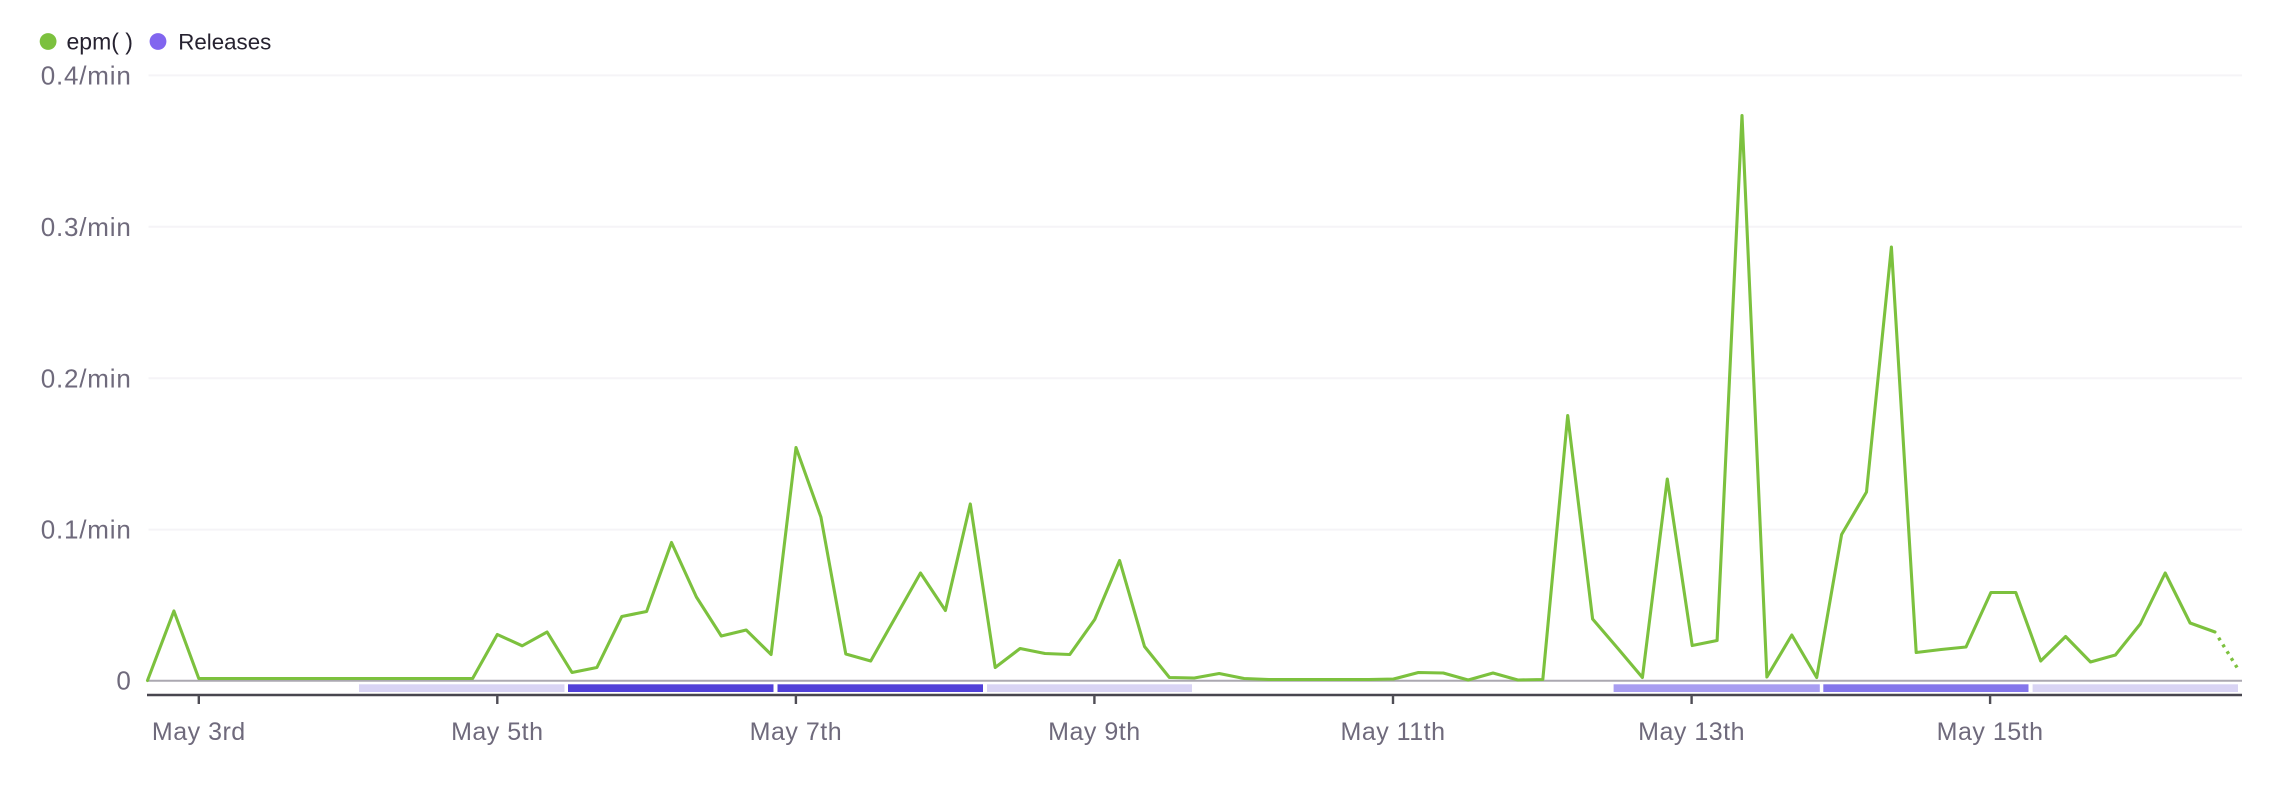  What do you see at coordinates (224, 42) in the screenshot?
I see `svg-text: Releases` at bounding box center [224, 42].